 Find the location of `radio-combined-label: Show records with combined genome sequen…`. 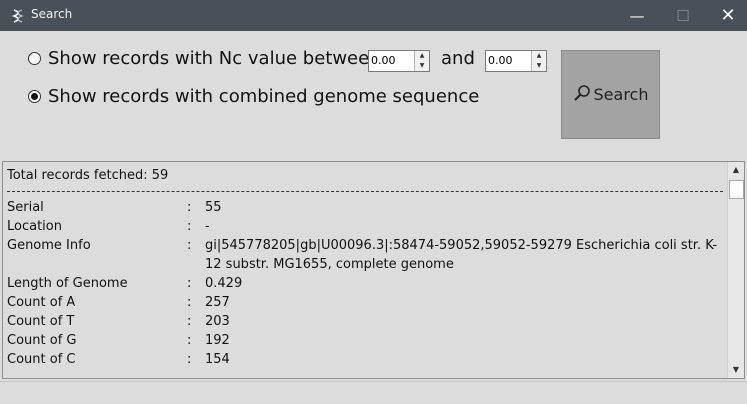

radio-combined-label: Show records with combined genome sequen… is located at coordinates (264, 96).